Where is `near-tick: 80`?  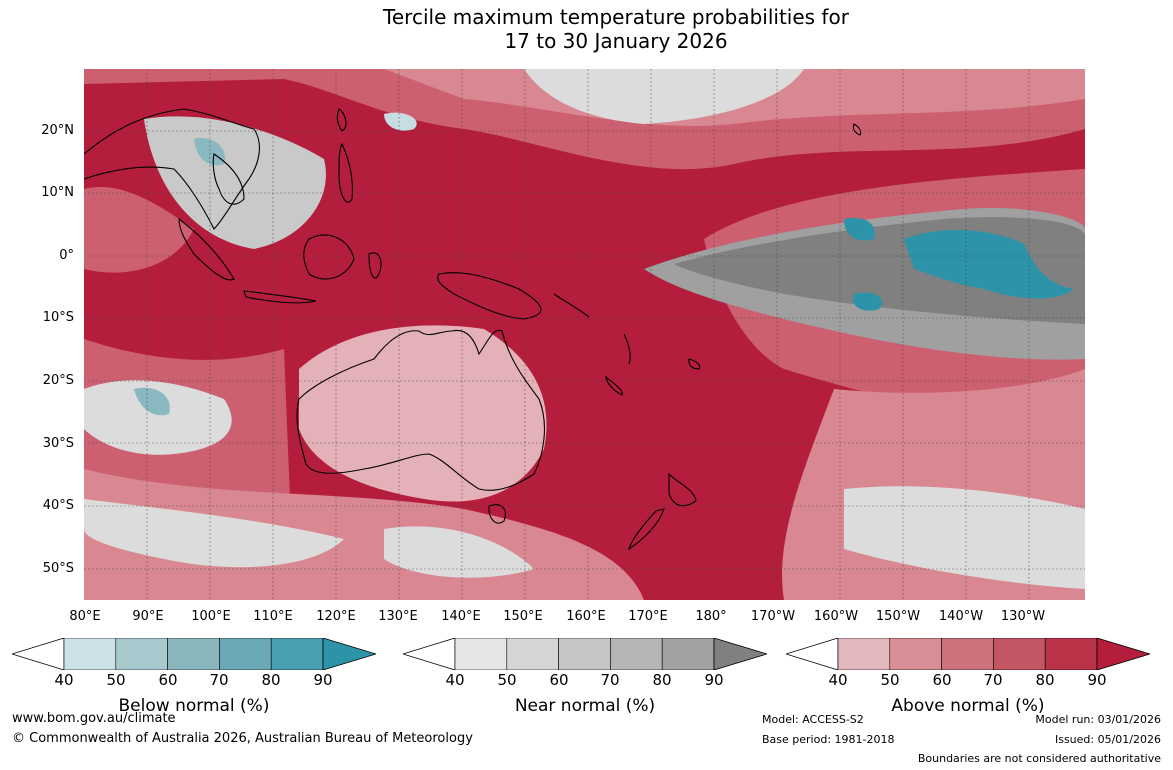 near-tick: 80 is located at coordinates (662, 680).